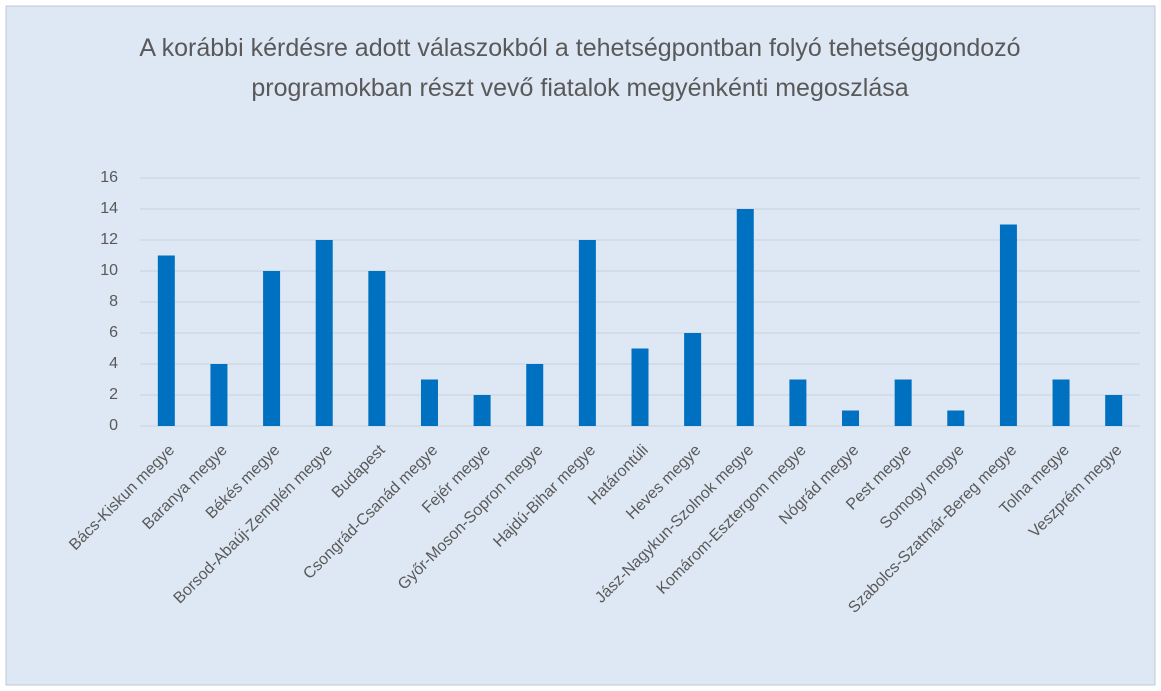 Image resolution: width=1161 pixels, height=691 pixels. I want to click on y-tick-label: 4, so click(113, 363).